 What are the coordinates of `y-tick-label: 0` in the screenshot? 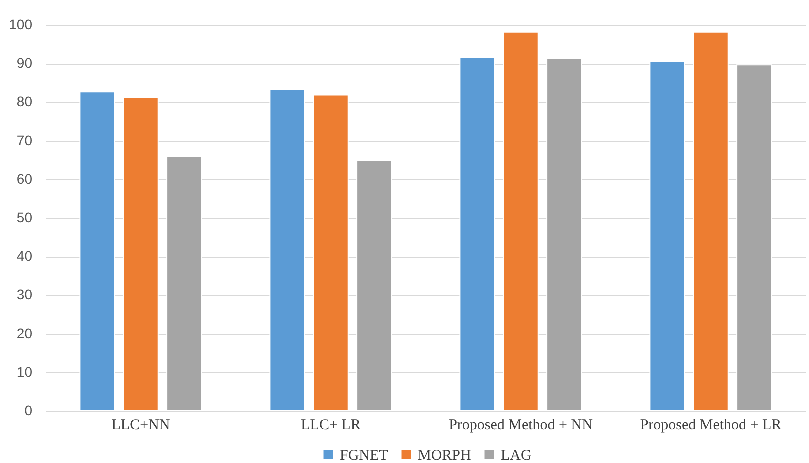 It's located at (28, 410).